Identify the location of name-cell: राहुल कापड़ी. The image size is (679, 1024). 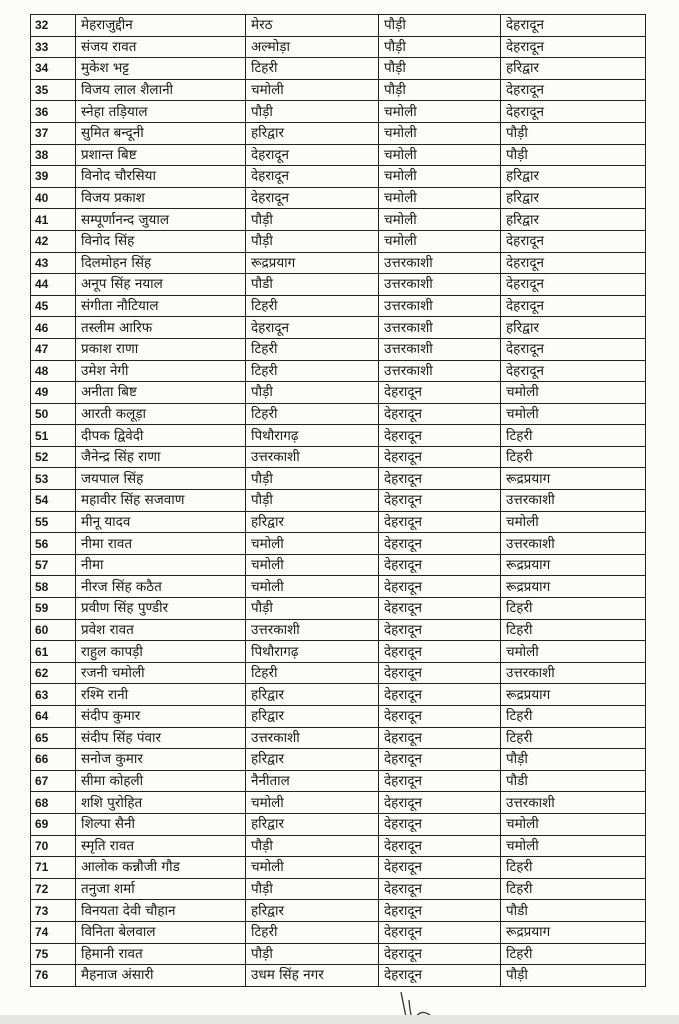
(160, 651).